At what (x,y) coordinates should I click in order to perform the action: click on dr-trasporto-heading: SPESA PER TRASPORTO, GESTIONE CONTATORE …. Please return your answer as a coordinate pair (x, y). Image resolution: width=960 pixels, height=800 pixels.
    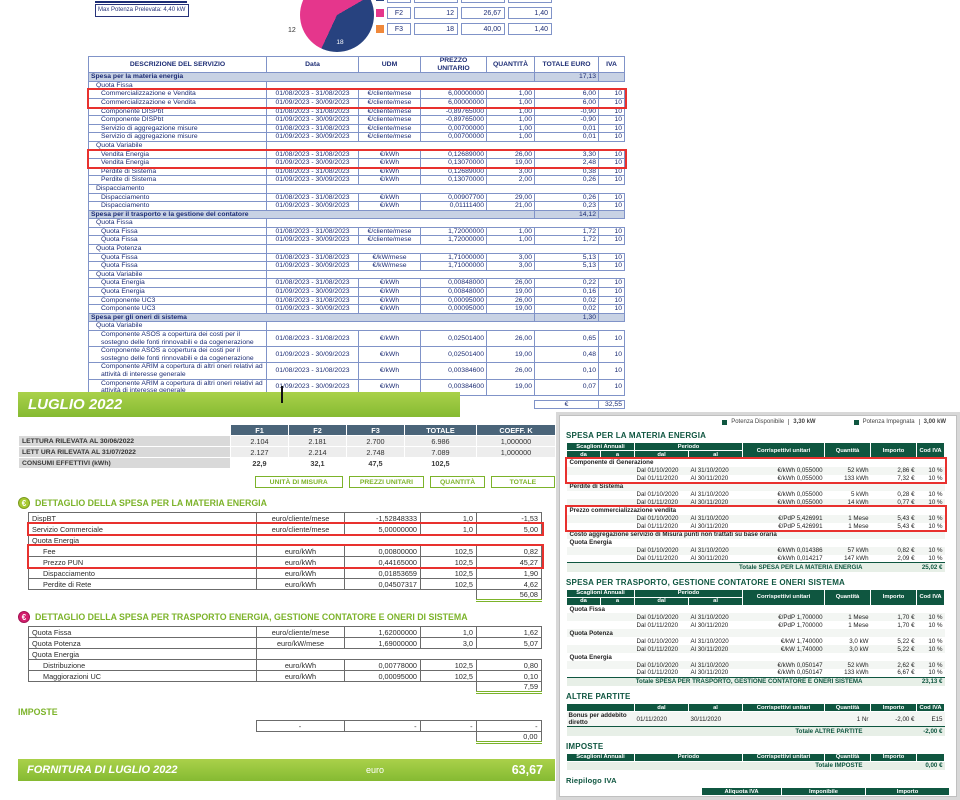
    Looking at the image, I should click on (706, 582).